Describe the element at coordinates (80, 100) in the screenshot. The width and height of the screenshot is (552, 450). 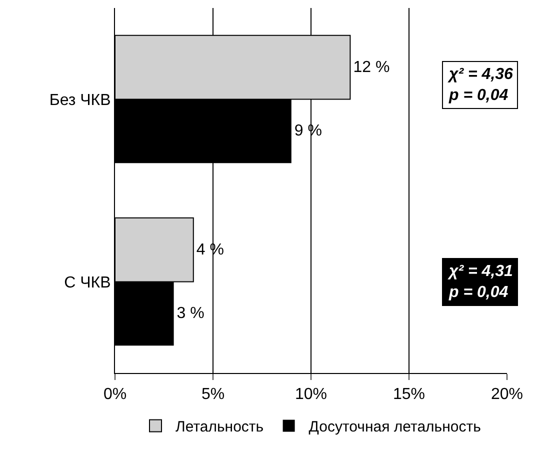
I see `y-tick-label: Без ЧКВ` at that location.